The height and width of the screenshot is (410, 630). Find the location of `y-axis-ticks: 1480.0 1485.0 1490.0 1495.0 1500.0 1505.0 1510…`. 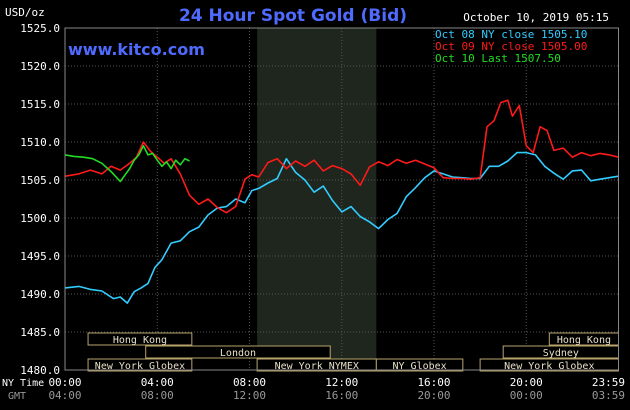

y-axis-ticks: 1480.0 1485.0 1490.0 1495.0 1500.0 1505.0 1510… is located at coordinates (40, 199).